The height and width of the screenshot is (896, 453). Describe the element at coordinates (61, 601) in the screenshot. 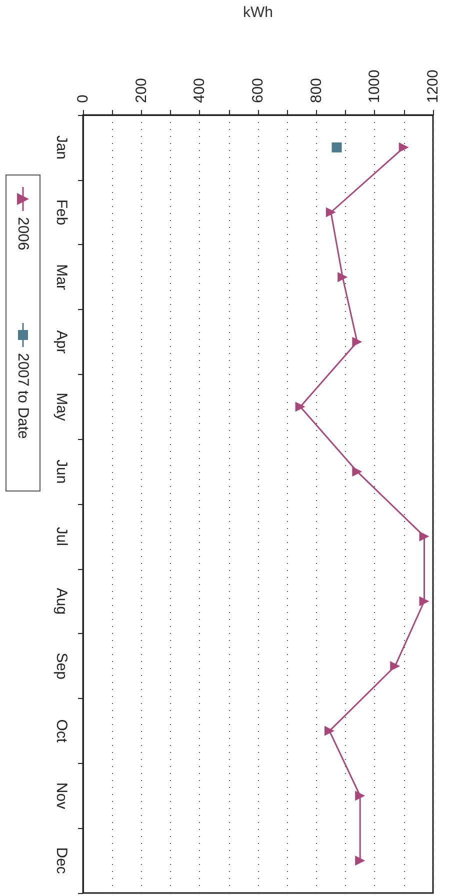

I see `y-tick-label: Aug` at that location.